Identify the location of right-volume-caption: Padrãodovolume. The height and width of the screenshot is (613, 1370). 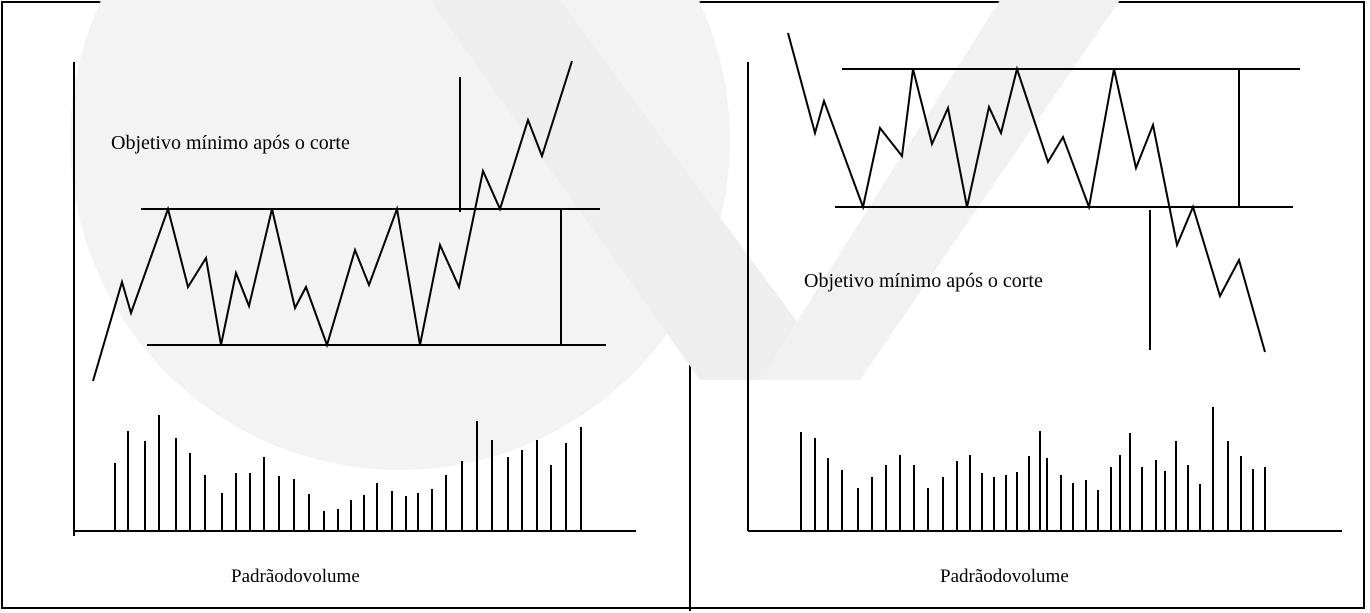
(1004, 576).